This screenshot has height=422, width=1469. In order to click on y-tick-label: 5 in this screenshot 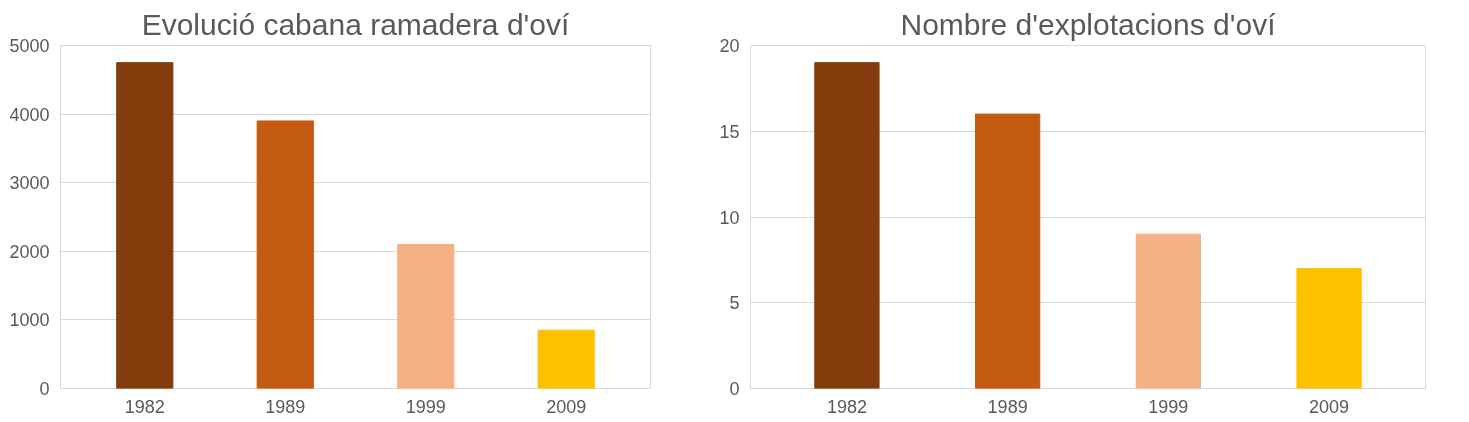, I will do `click(734, 303)`.